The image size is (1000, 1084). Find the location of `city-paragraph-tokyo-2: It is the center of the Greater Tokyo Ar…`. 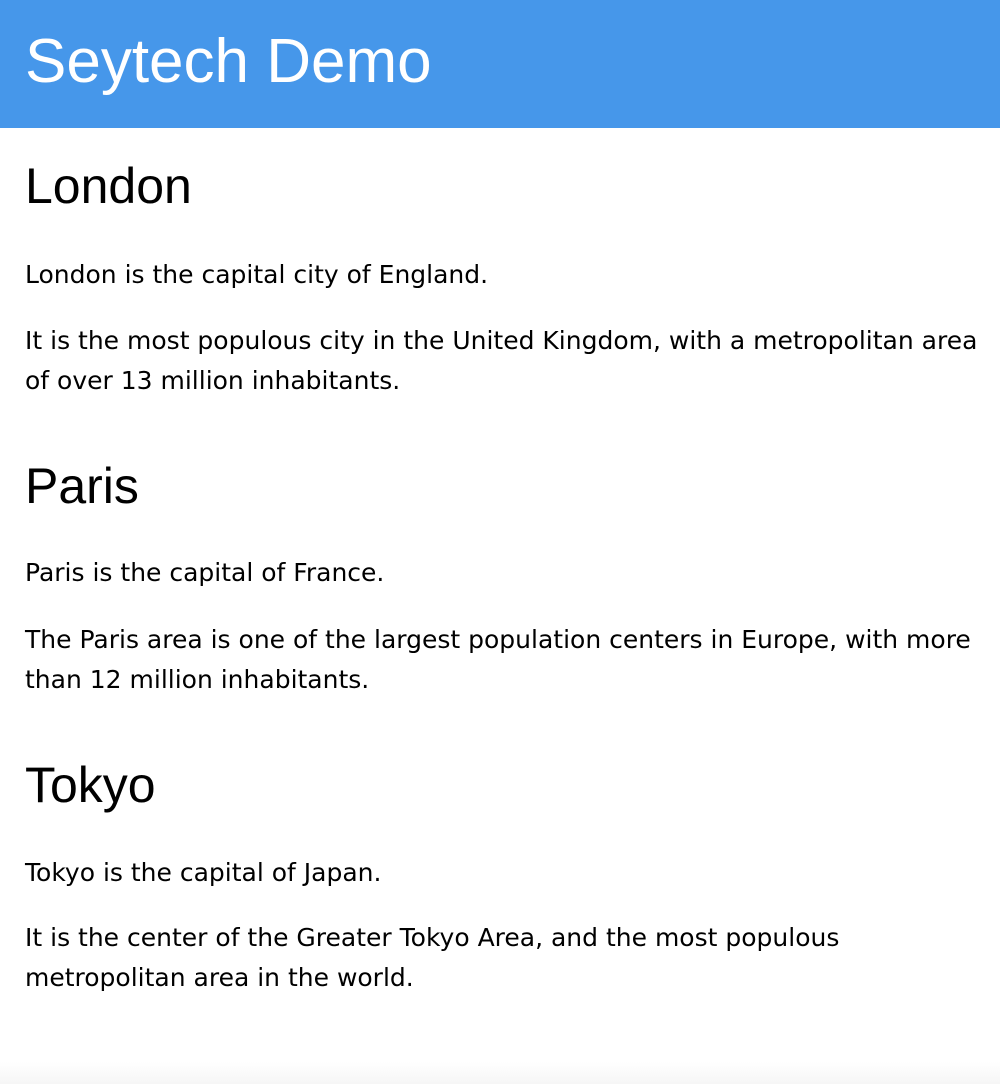

city-paragraph-tokyo-2: It is the center of the Greater Tokyo Ar… is located at coordinates (432, 957).